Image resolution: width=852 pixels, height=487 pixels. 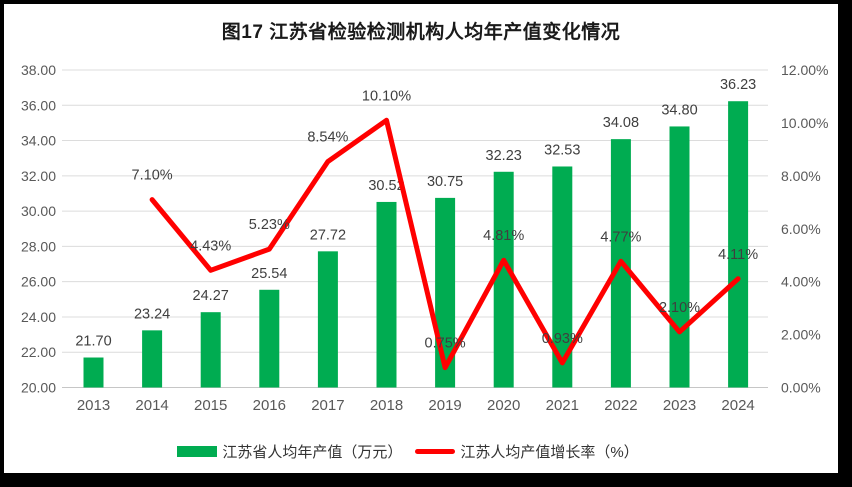 I want to click on legend-label-bar-series: 江苏省人均年产值（万元）, so click(x=312, y=452).